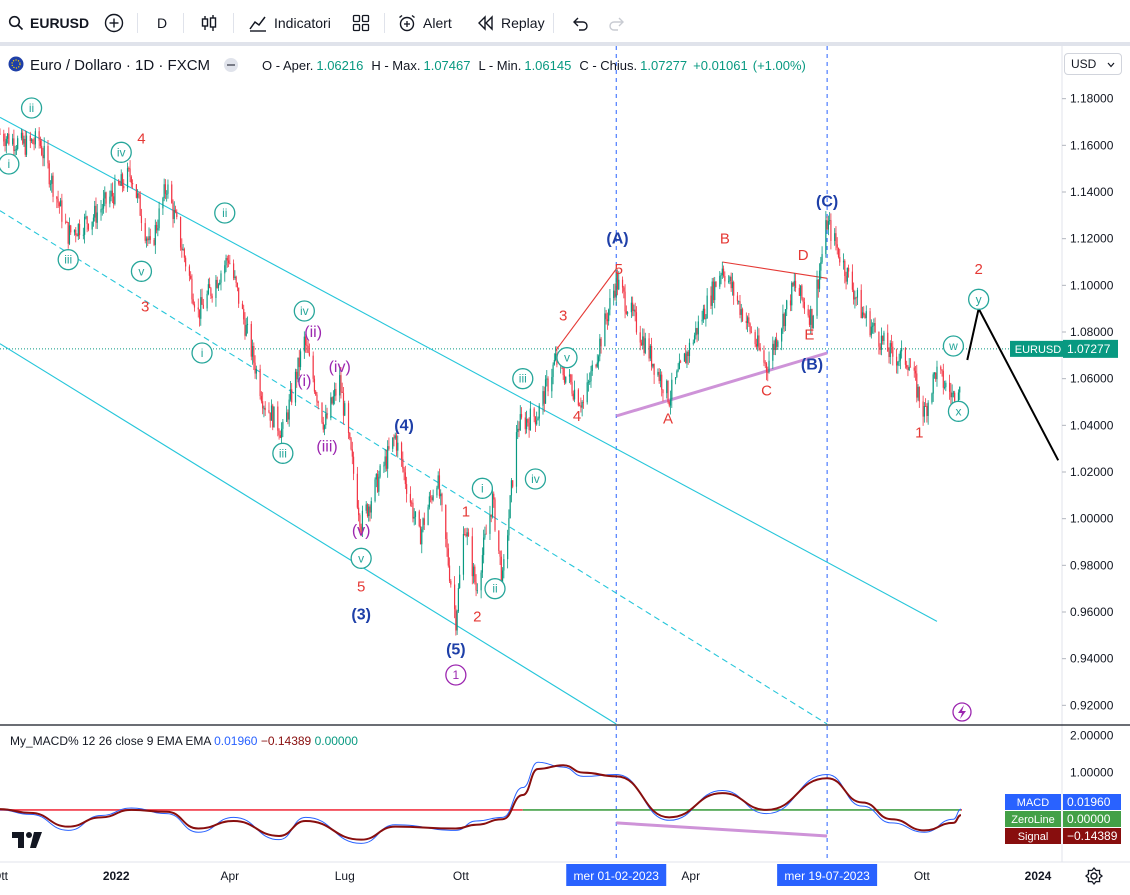 Image resolution: width=1130 pixels, height=895 pixels. Describe the element at coordinates (608, 65) in the screenshot. I see `close-label: C - Chius.` at that location.